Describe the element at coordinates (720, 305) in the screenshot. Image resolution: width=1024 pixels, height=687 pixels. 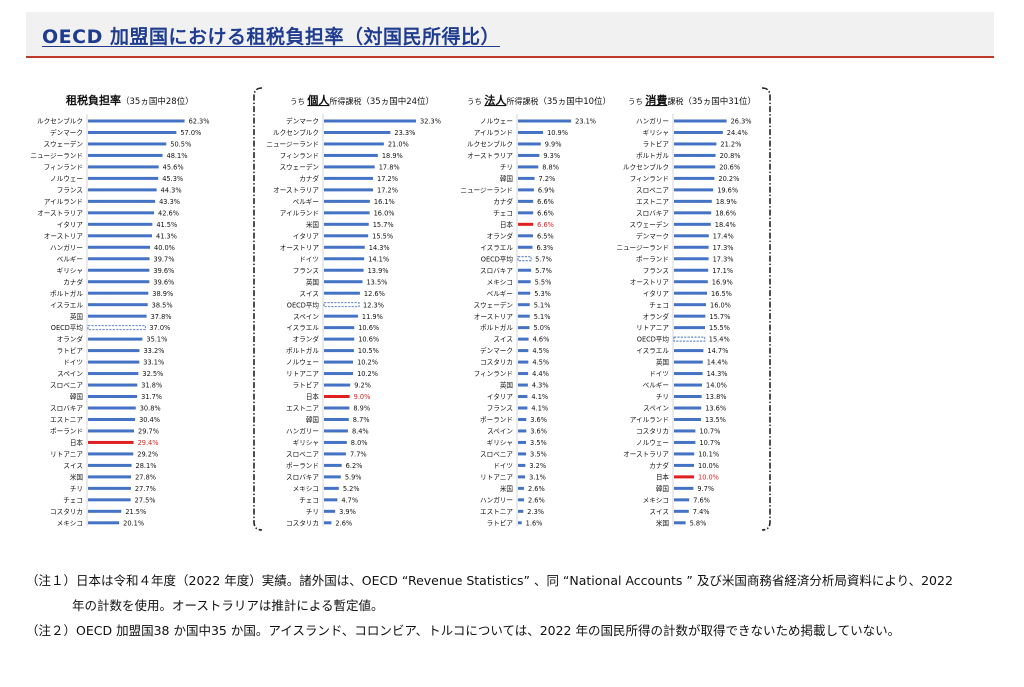
I see `value-label: 16.0%` at that location.